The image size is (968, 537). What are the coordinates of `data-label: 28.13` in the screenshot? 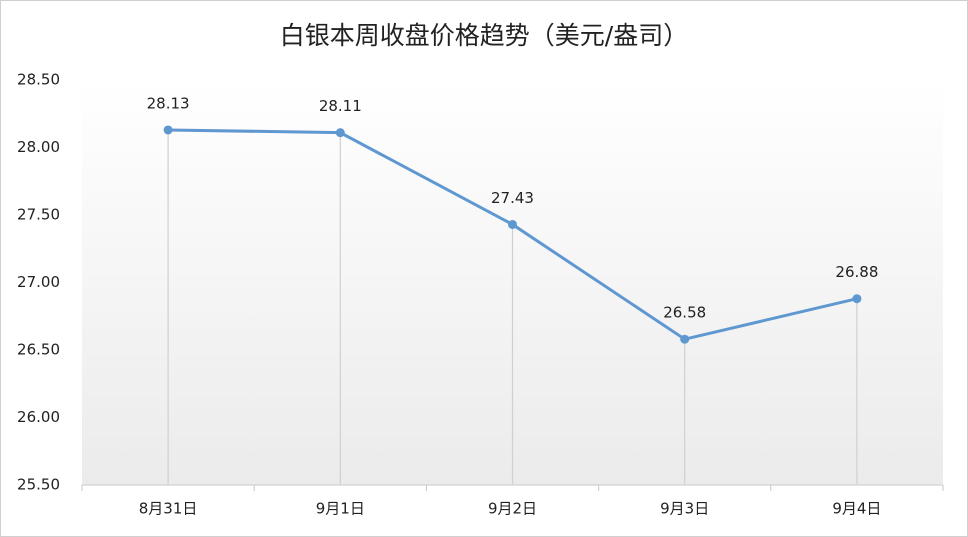 It's located at (168, 103).